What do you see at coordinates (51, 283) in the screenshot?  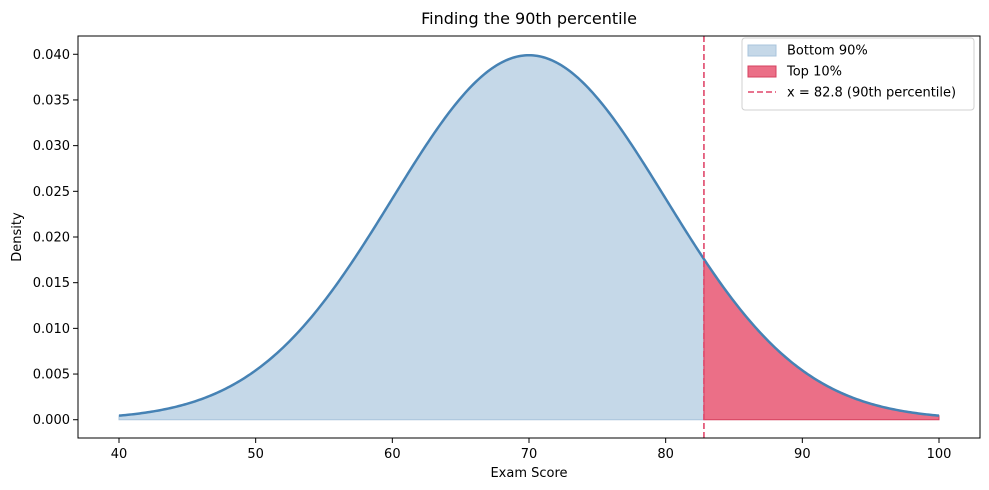 I see `y-tick-label: 0.015` at bounding box center [51, 283].